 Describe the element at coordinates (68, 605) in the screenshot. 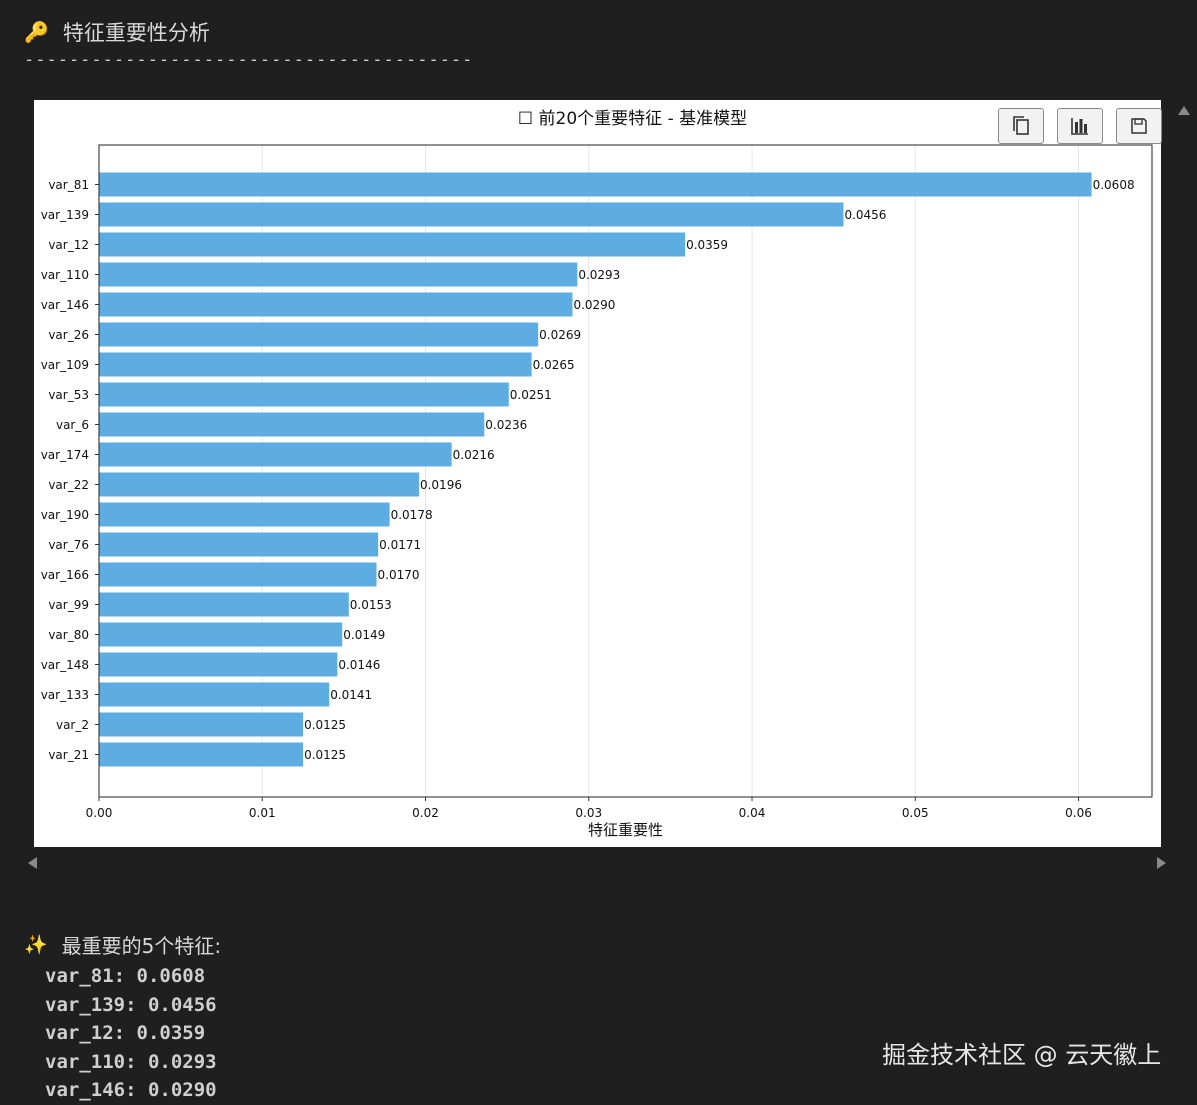

I see `y-tick-label: var_99` at that location.